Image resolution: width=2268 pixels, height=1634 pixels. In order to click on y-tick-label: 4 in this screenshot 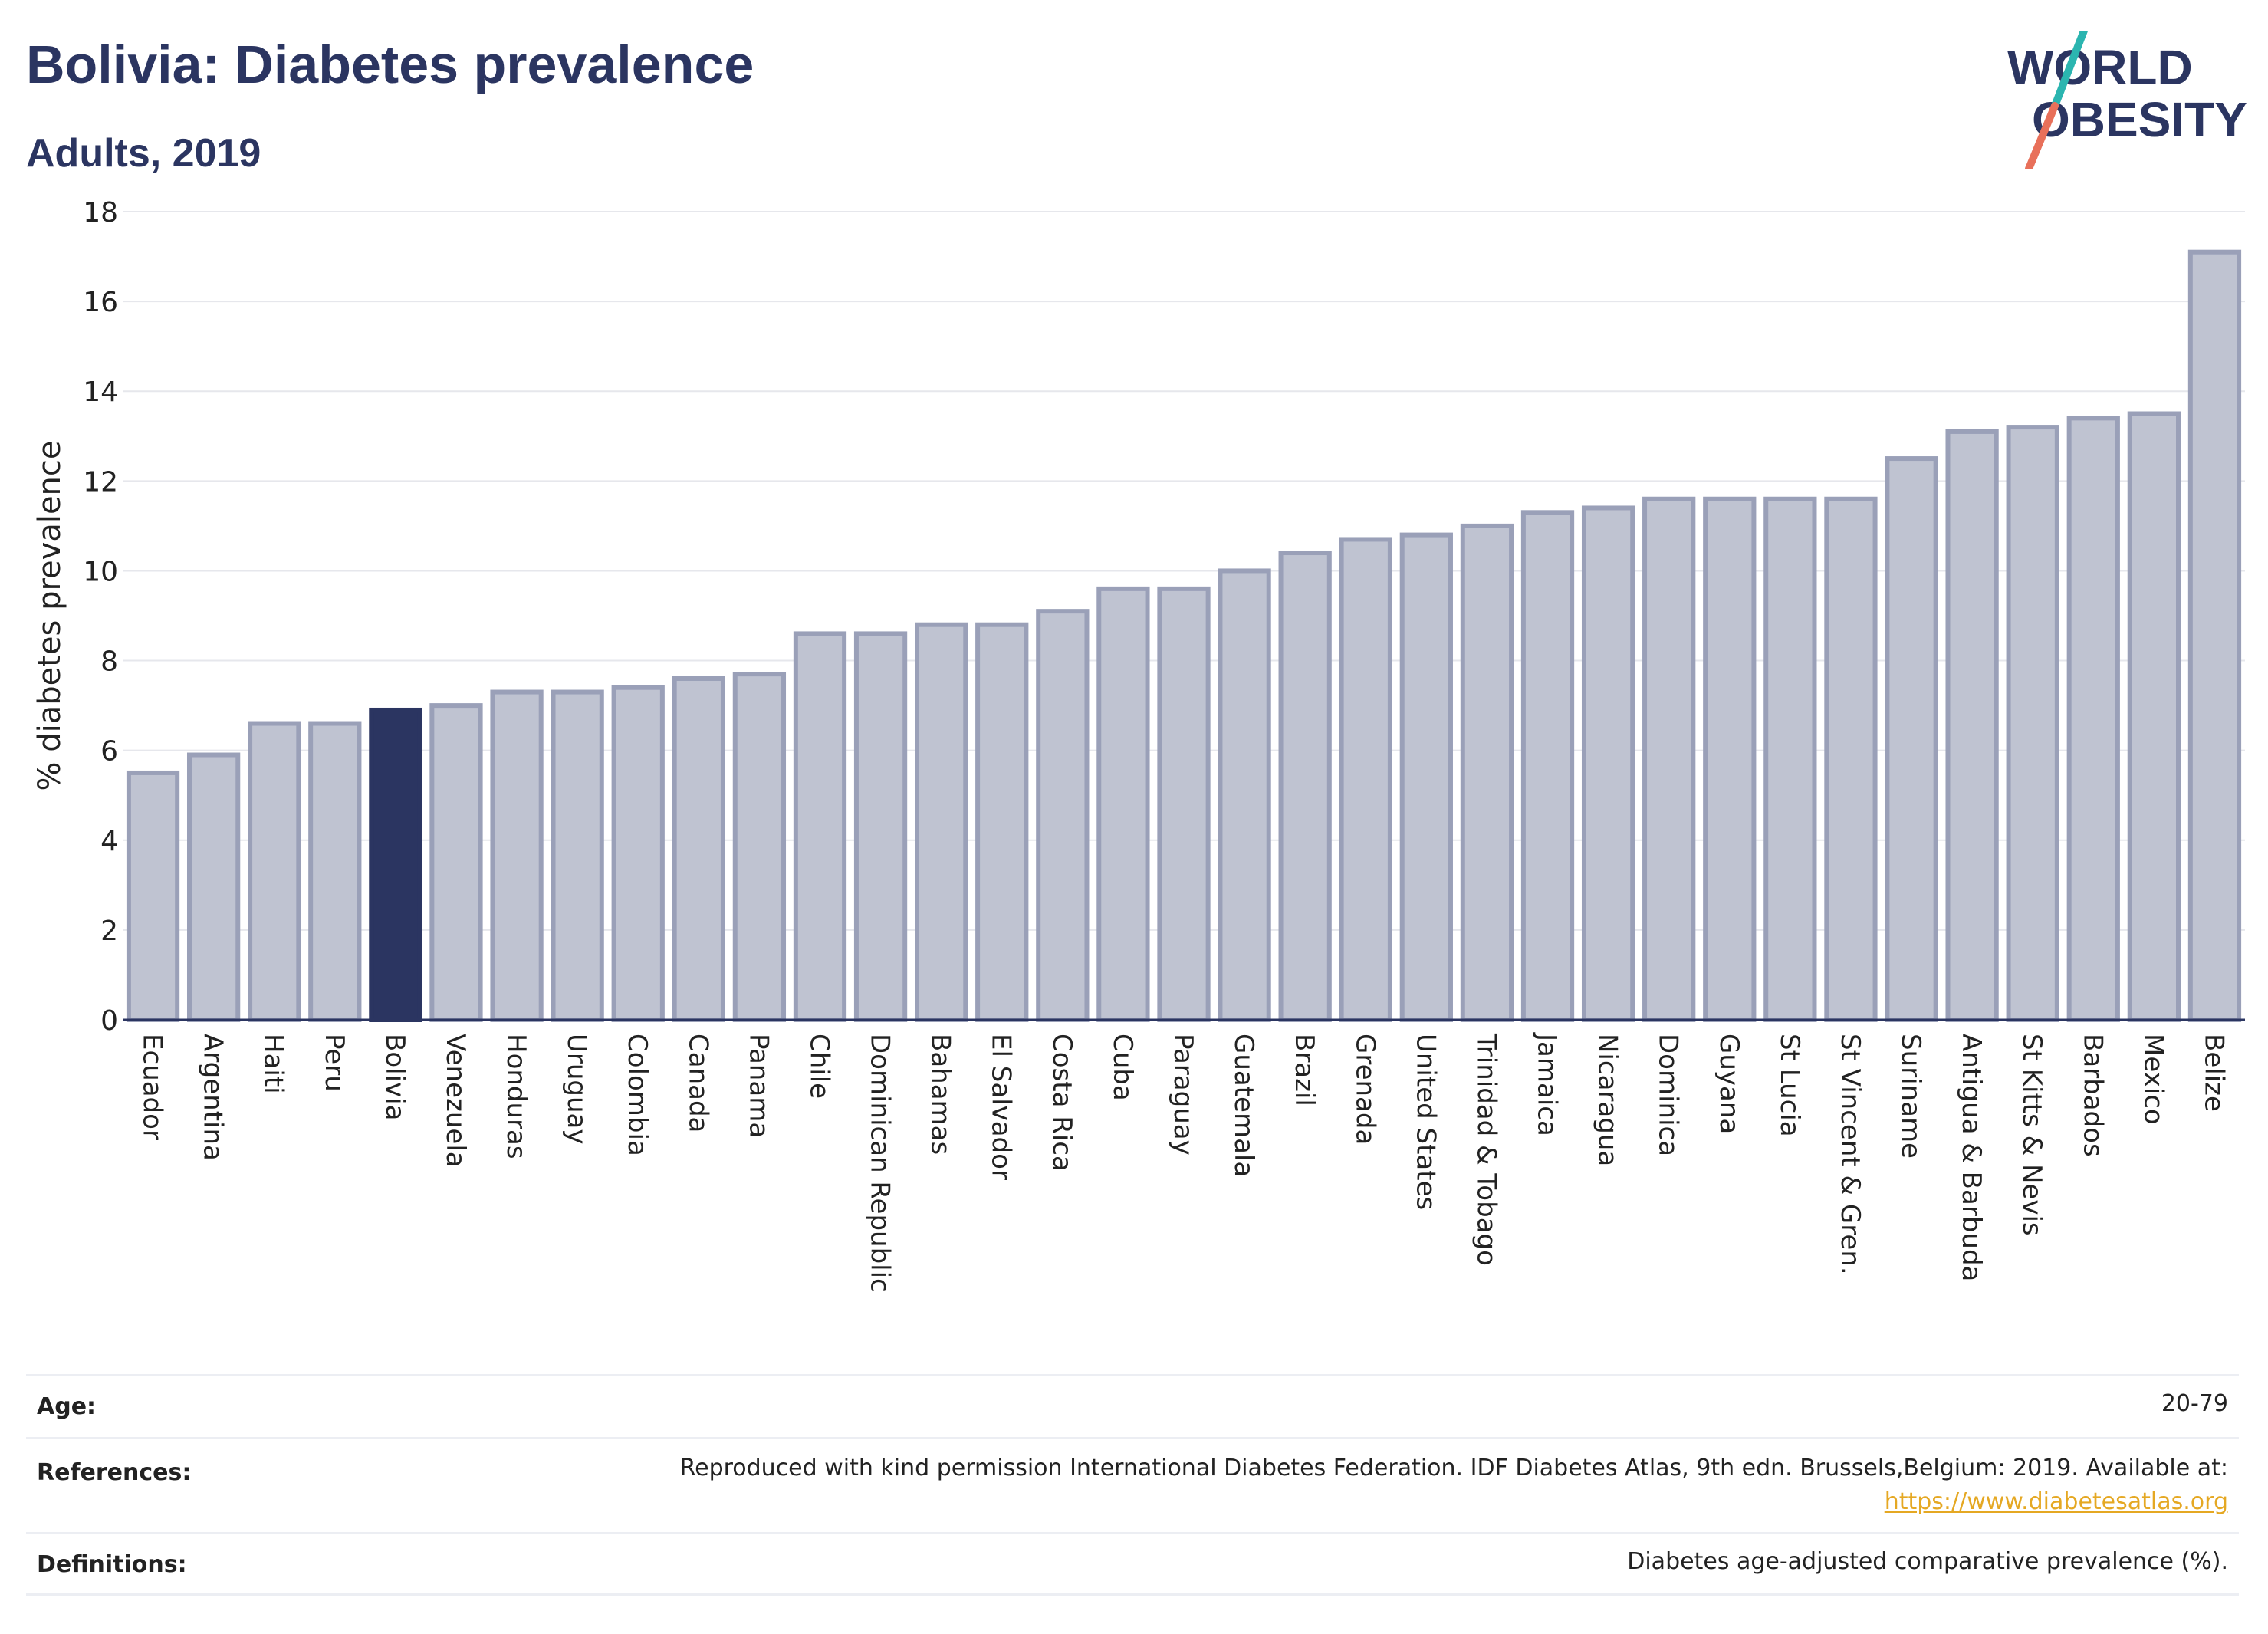, I will do `click(109, 842)`.